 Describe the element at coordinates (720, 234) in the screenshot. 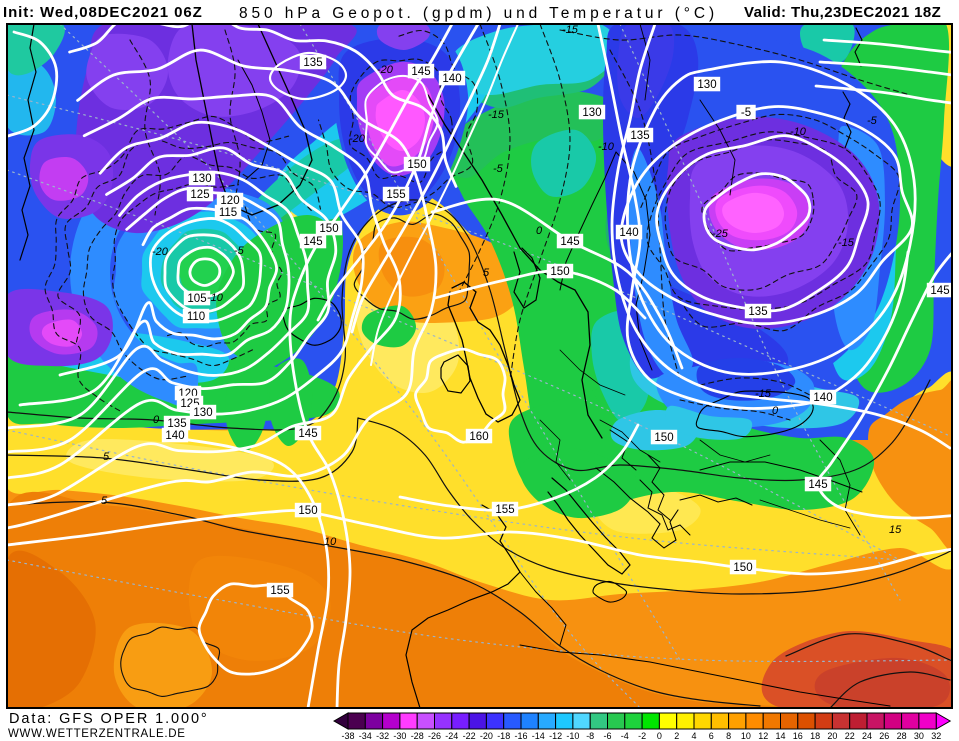

I see `svg-text: -25` at that location.